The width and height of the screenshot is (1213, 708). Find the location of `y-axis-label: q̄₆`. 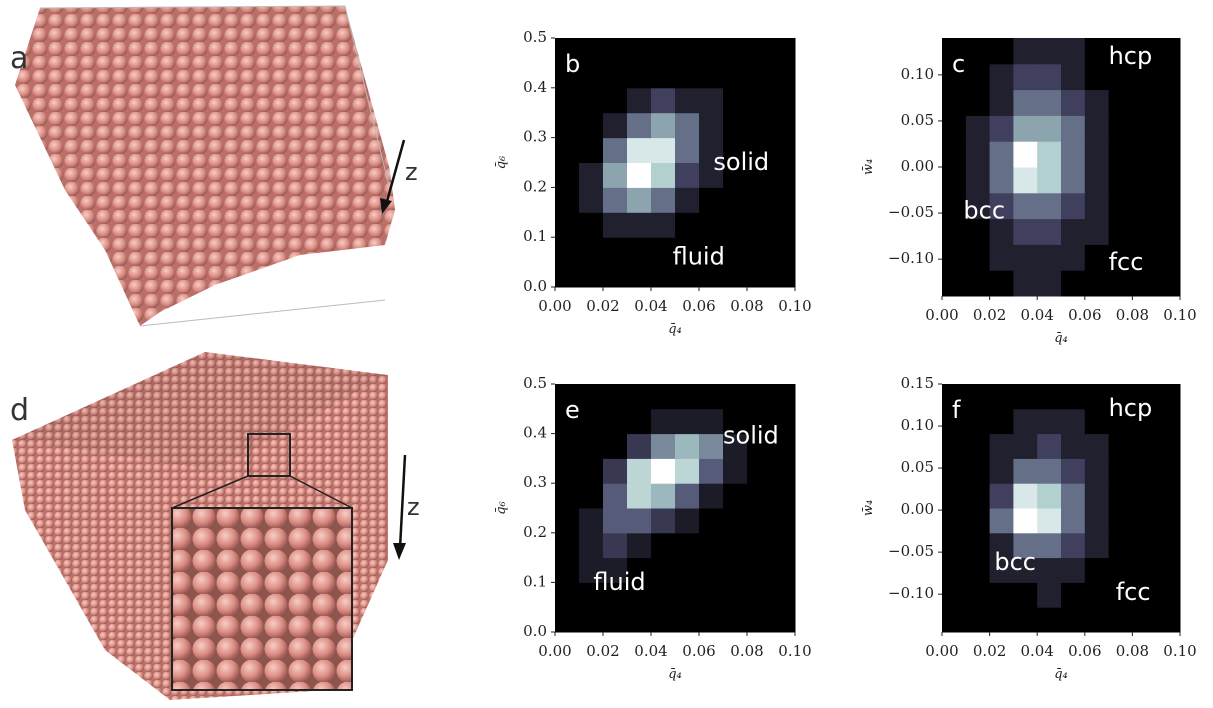

y-axis-label: q̄₆ is located at coordinates (501, 163).